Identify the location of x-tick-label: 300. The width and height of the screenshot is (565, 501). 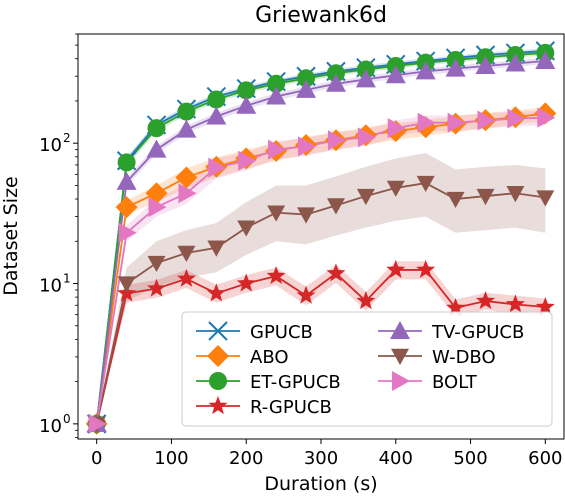
(321, 458).